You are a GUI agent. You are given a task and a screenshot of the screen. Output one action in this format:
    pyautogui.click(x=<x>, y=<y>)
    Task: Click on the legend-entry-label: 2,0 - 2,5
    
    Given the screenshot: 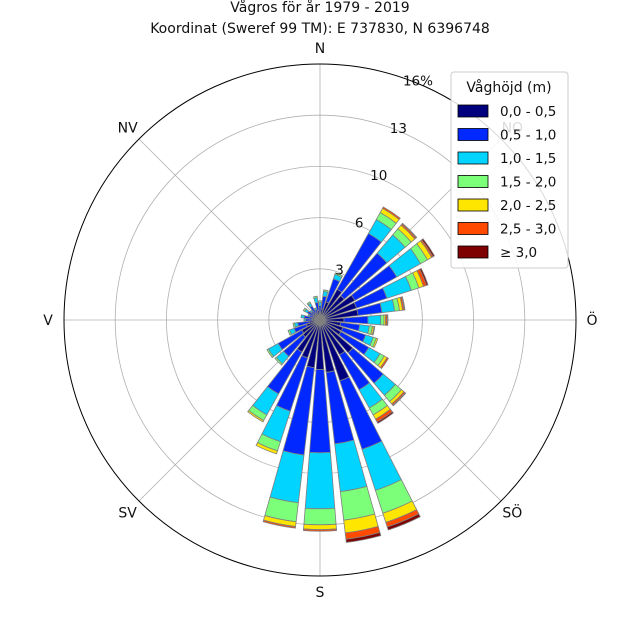 What is the action you would take?
    pyautogui.click(x=528, y=206)
    